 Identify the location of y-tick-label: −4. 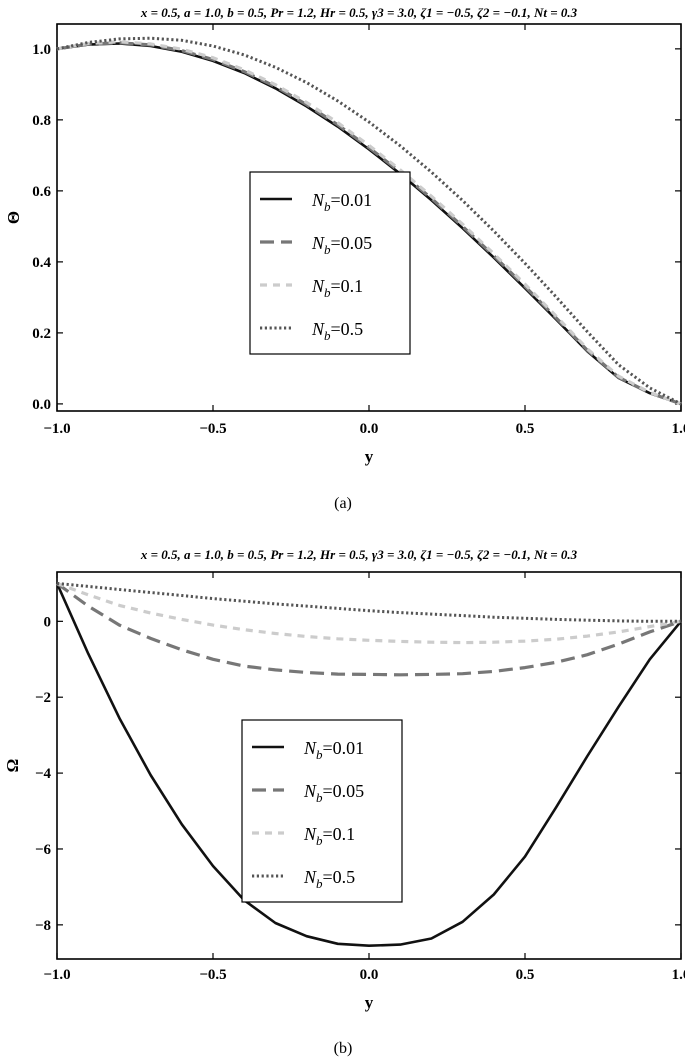
(43, 774).